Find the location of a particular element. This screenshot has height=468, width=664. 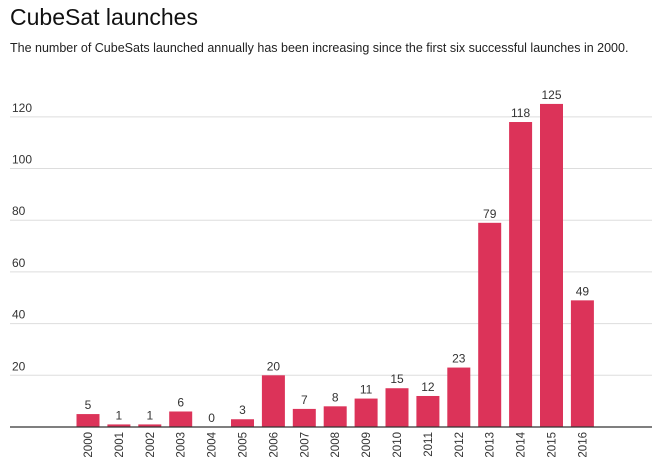

y-tick-label: 40 is located at coordinates (19, 315).